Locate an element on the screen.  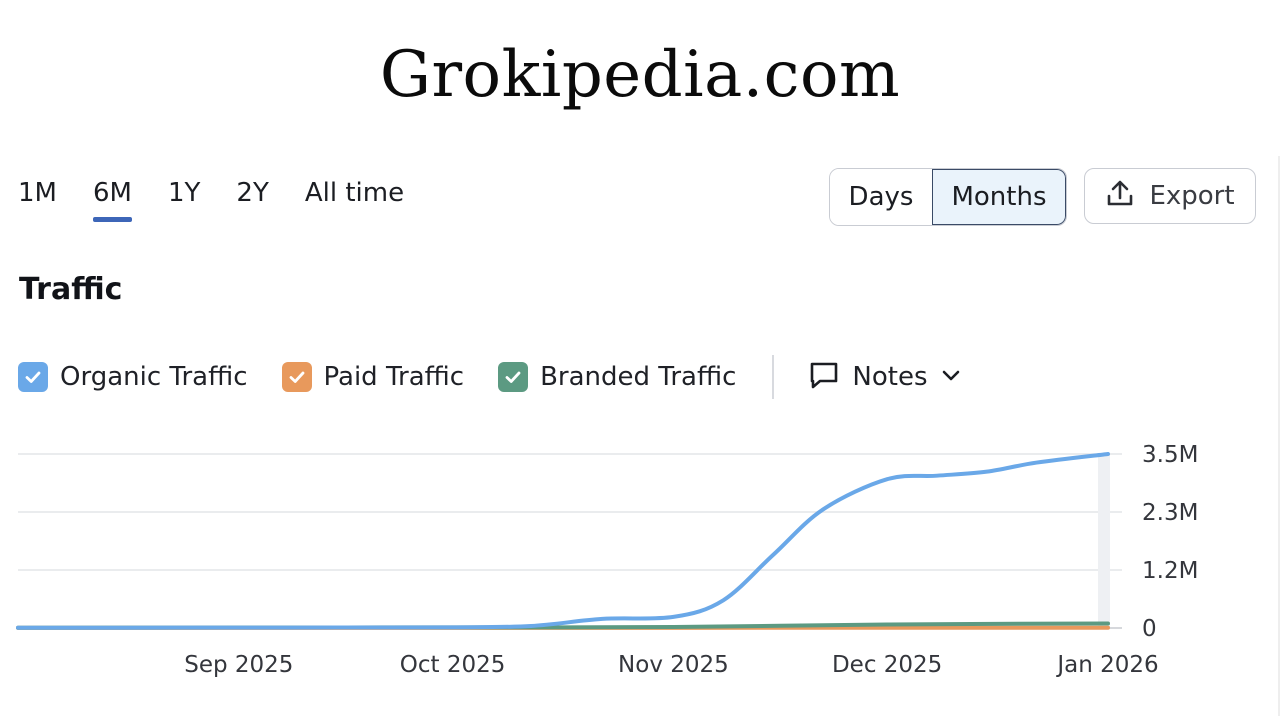
tab-6m: 6M is located at coordinates (112, 200).